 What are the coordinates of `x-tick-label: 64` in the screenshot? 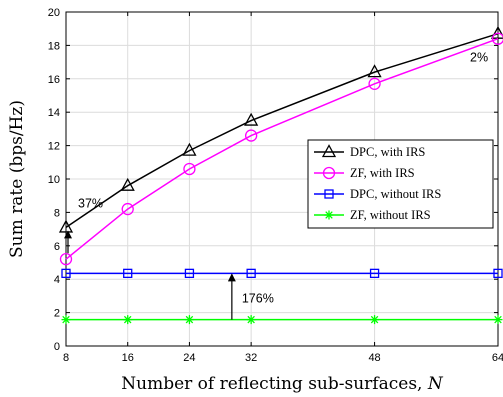 It's located at (497, 358).